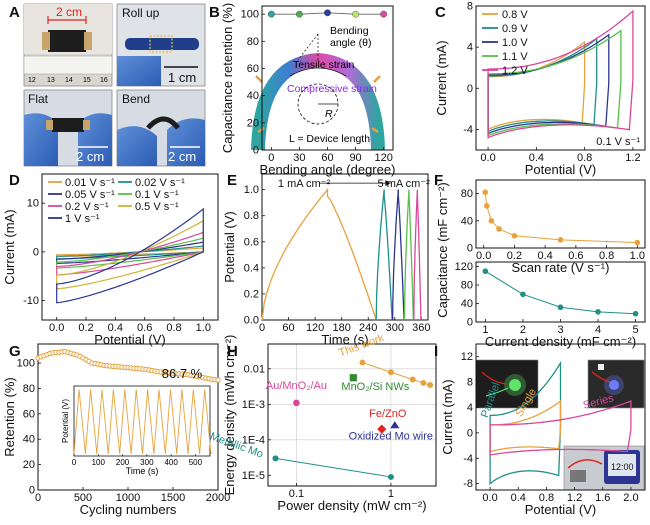  Describe the element at coordinates (74, 462) in the screenshot. I see `inset-x-tick-label: 0` at that location.